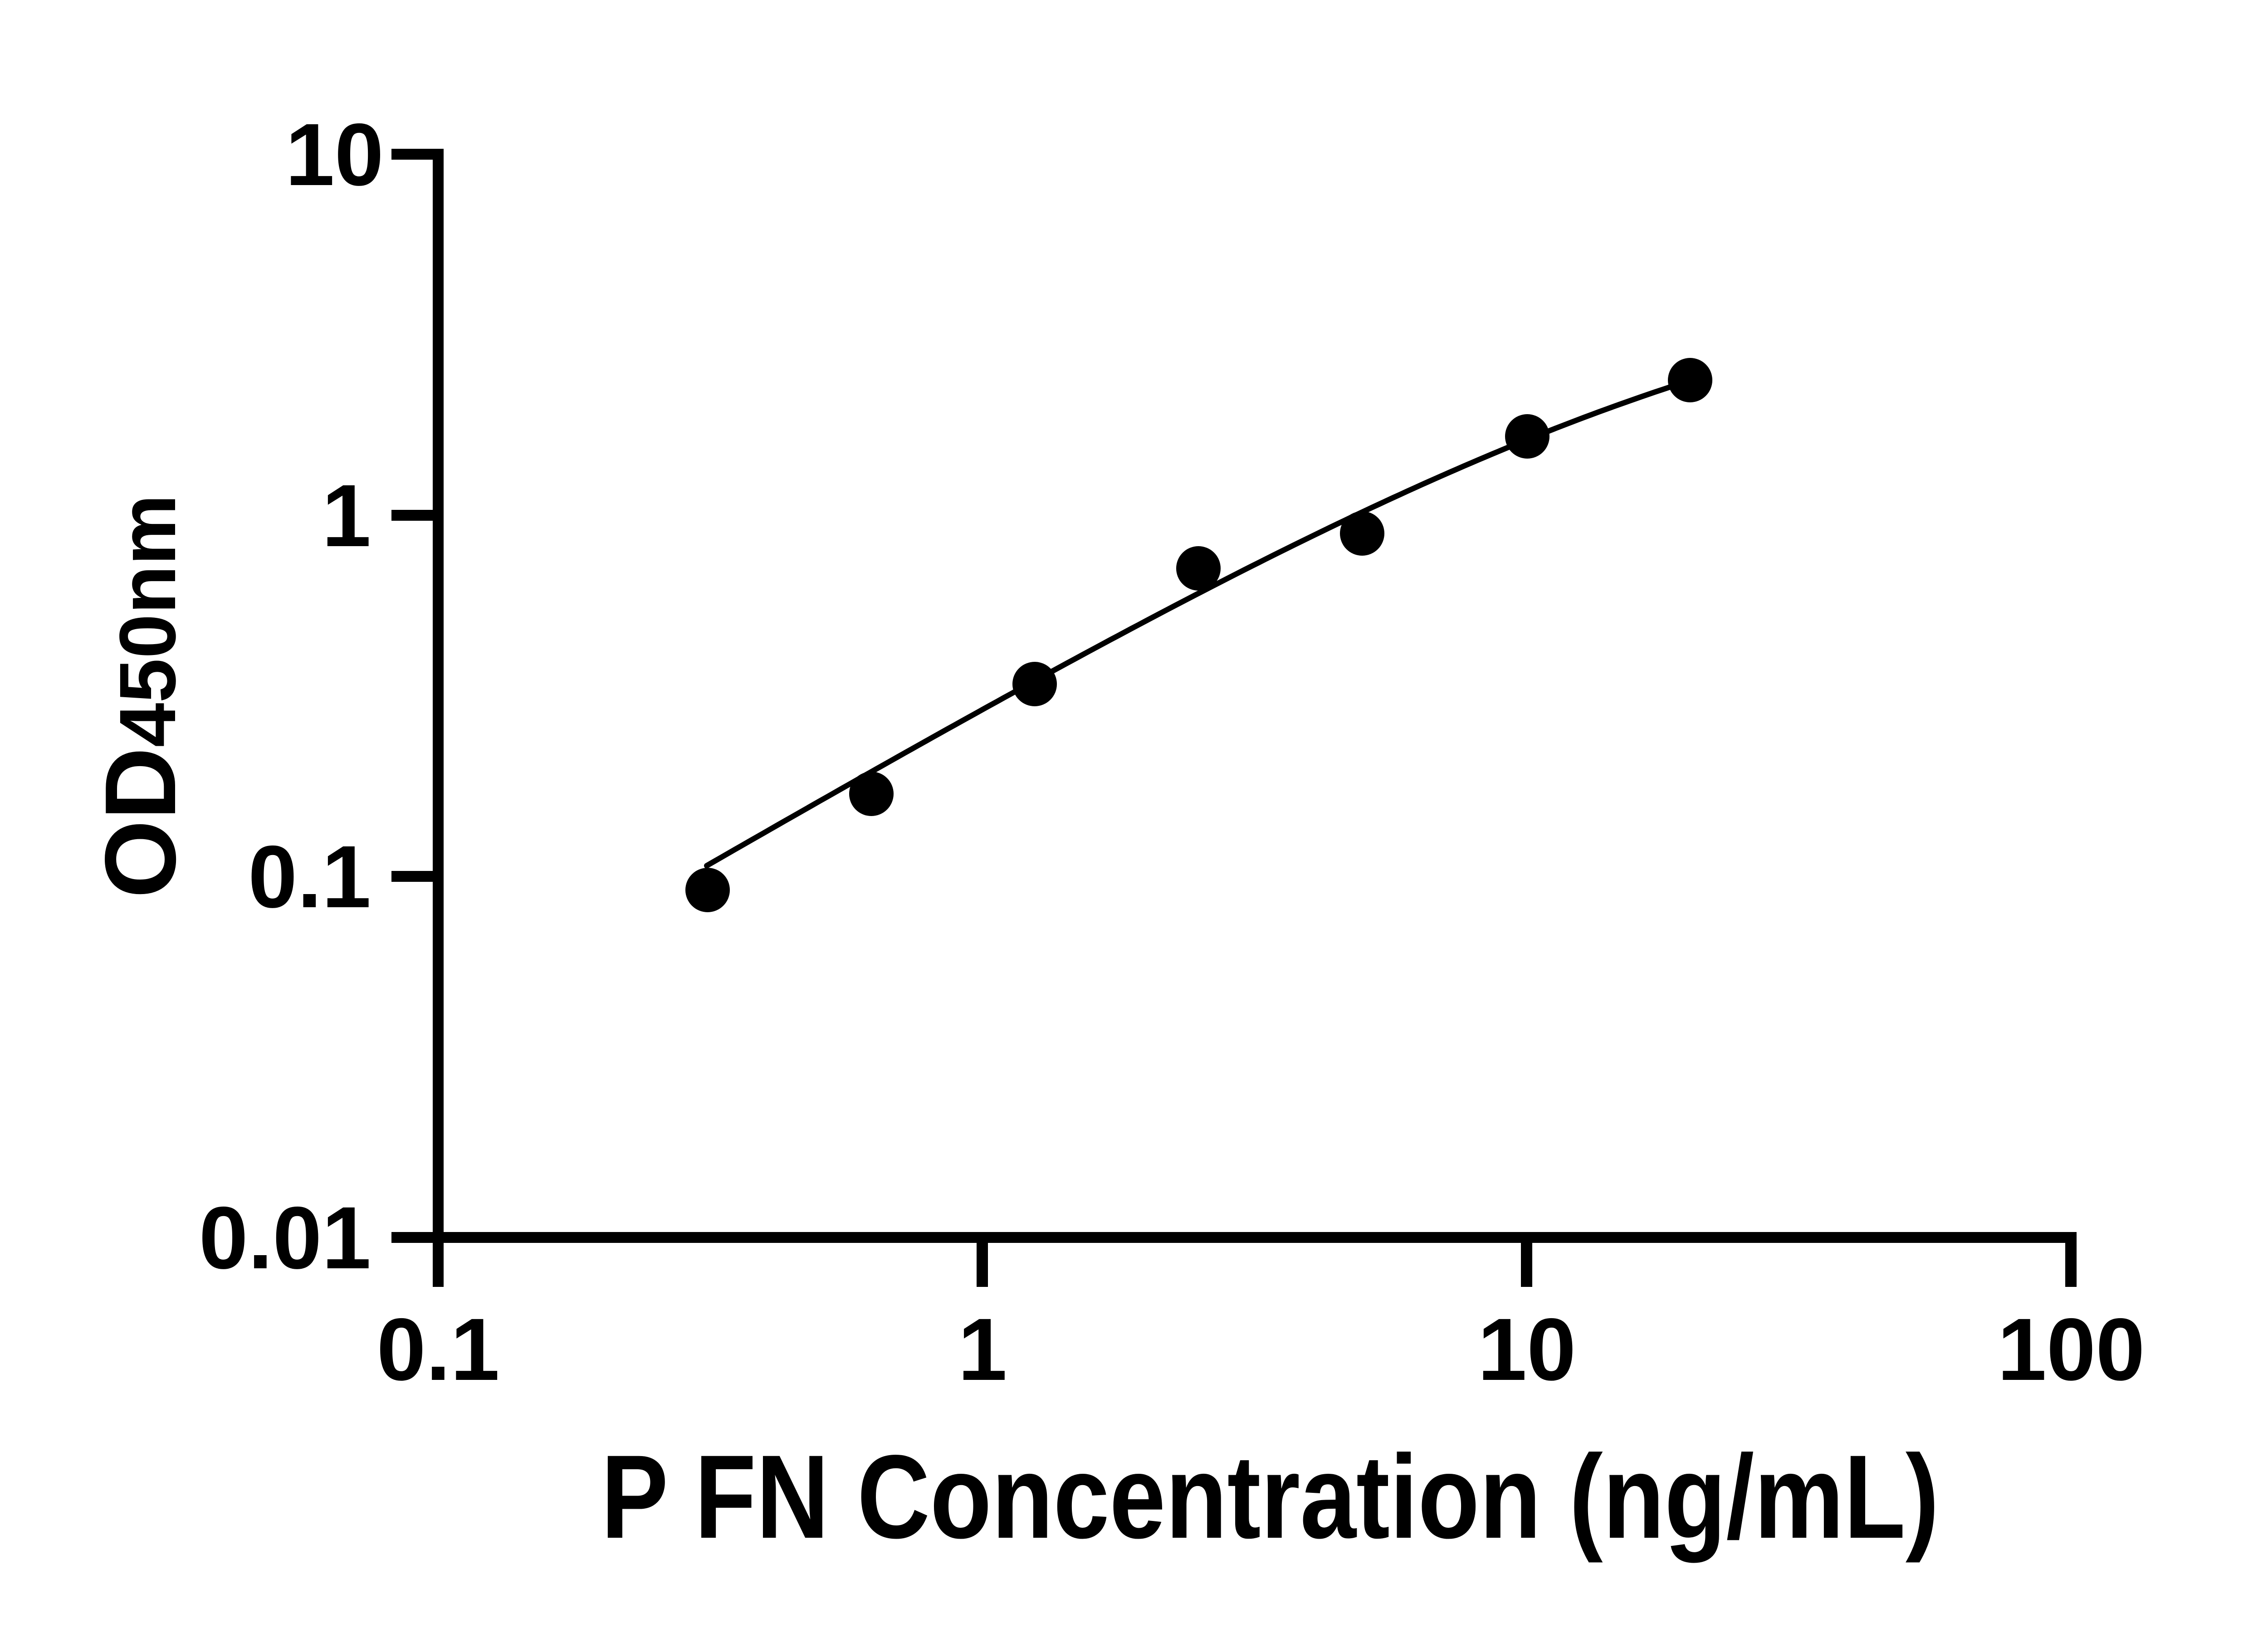 This screenshot has width=2268, height=1633. I want to click on svg-text: OD450nm, so click(140, 696).